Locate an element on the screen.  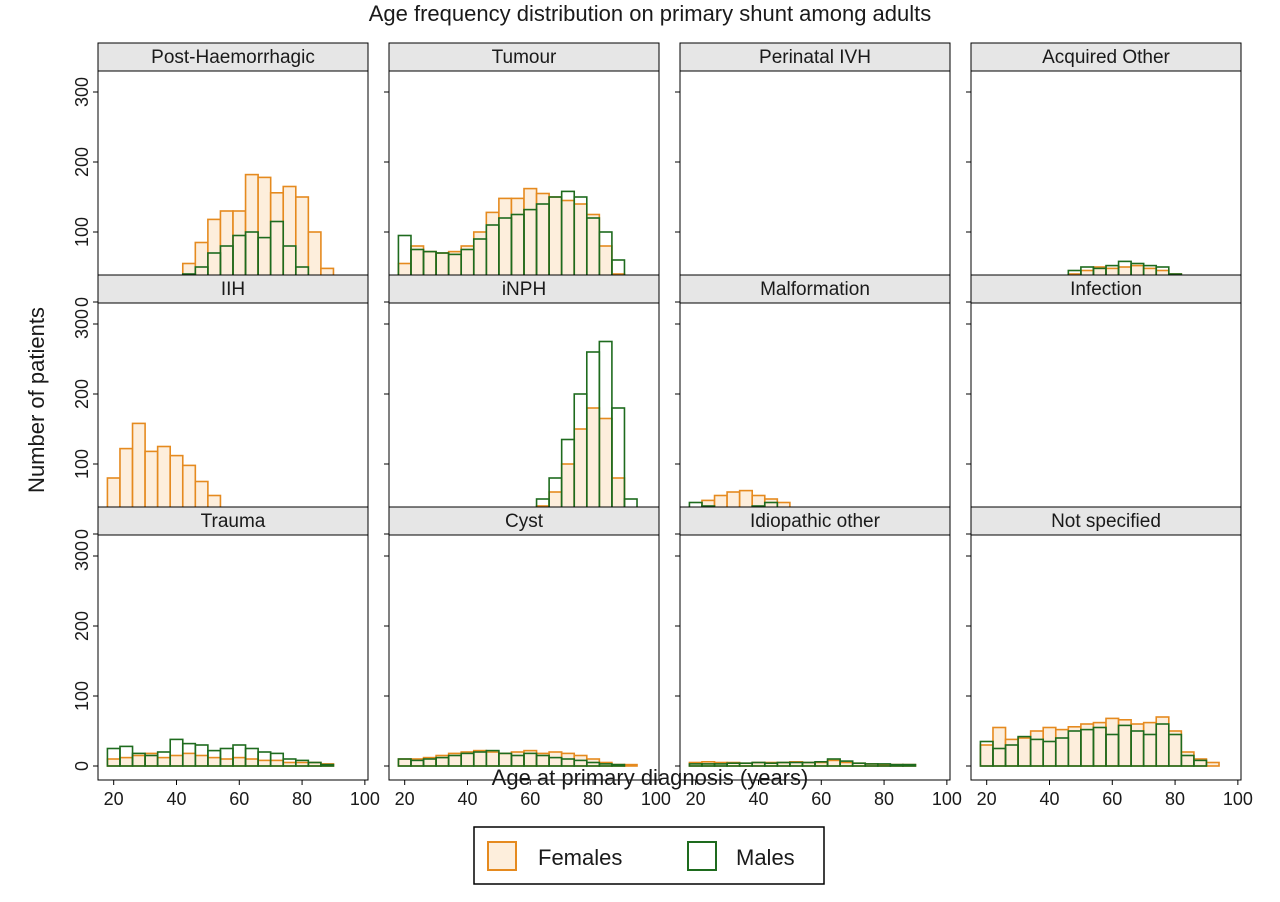
panel-cyst: Cyst 20 40 60 80 100 is located at coordinates (527, 657).